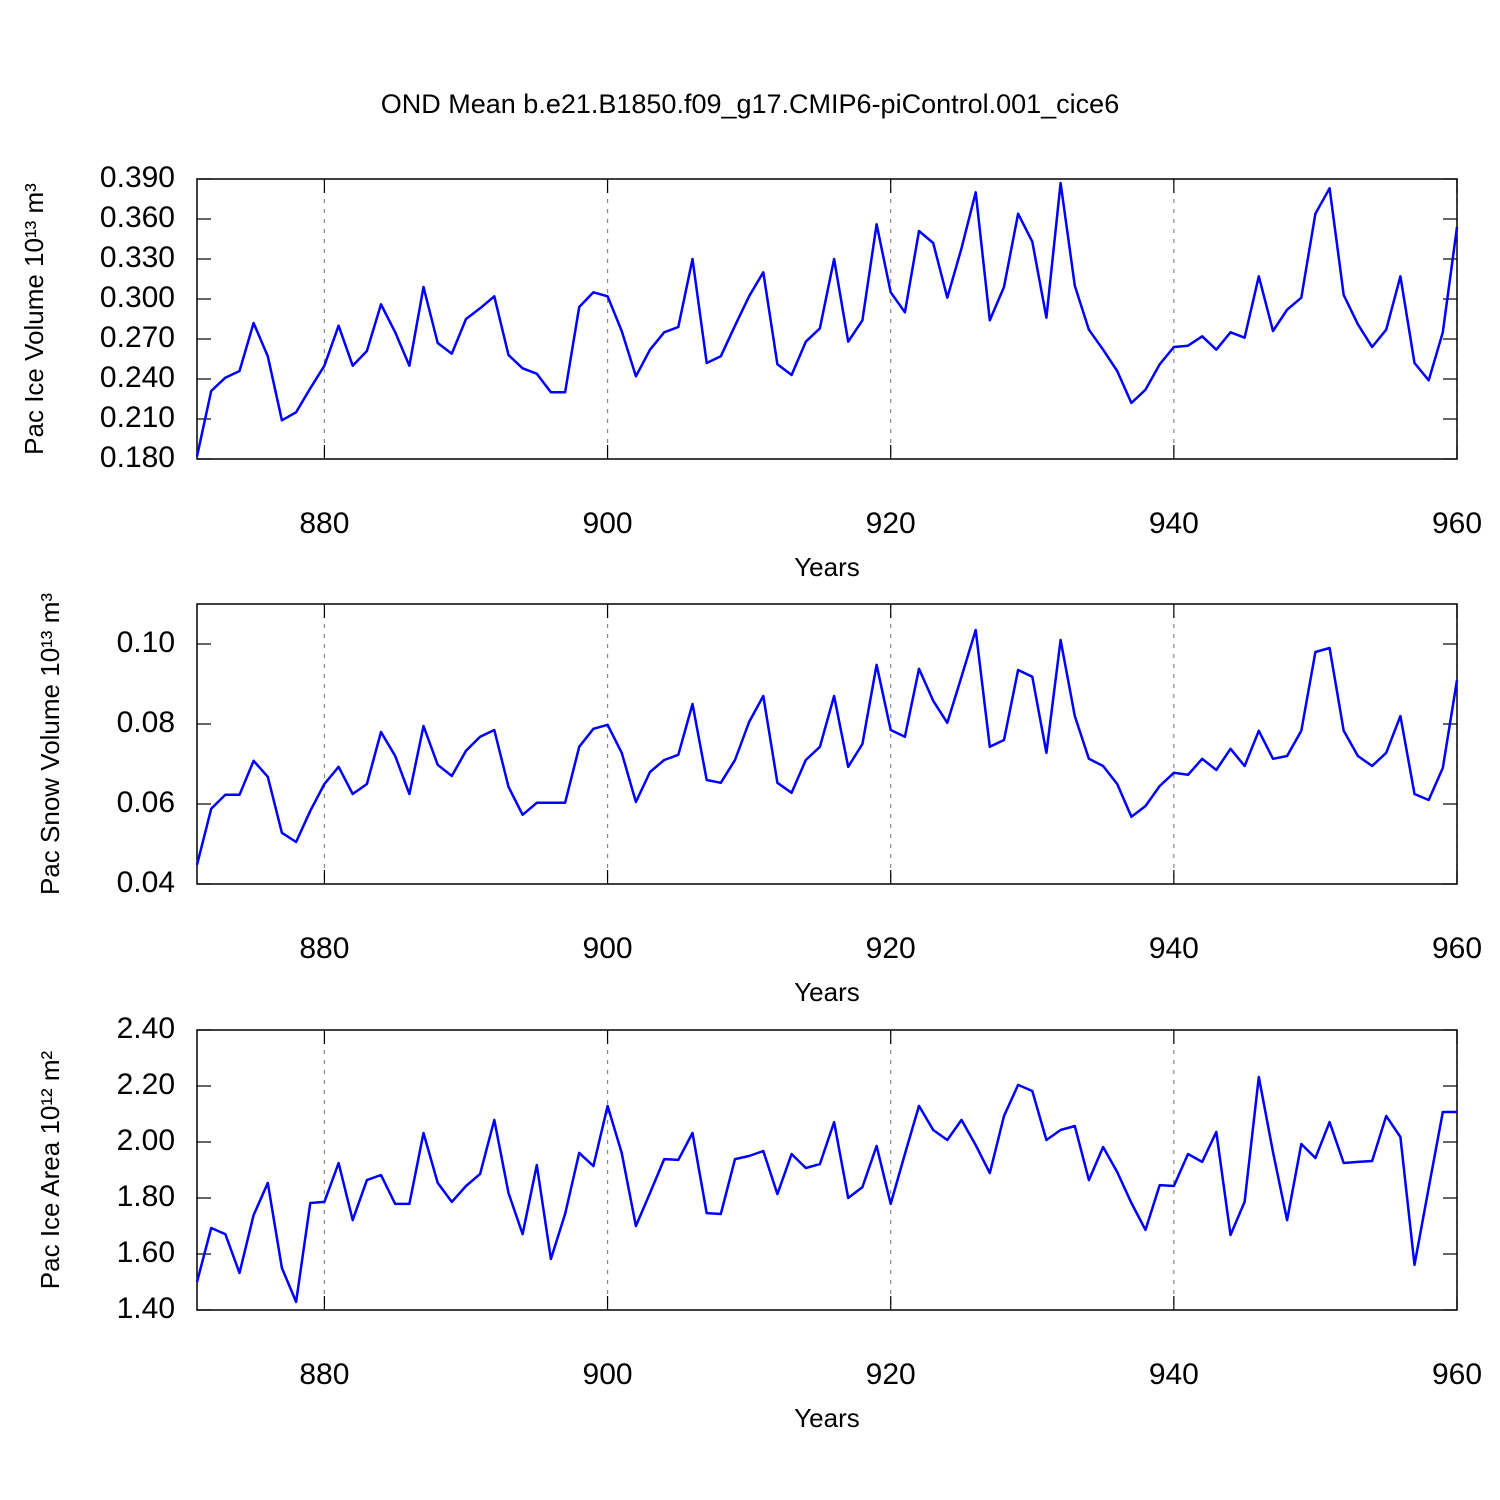 This screenshot has height=1500, width=1500. What do you see at coordinates (146, 1308) in the screenshot?
I see `y-tick-label: 1.40` at bounding box center [146, 1308].